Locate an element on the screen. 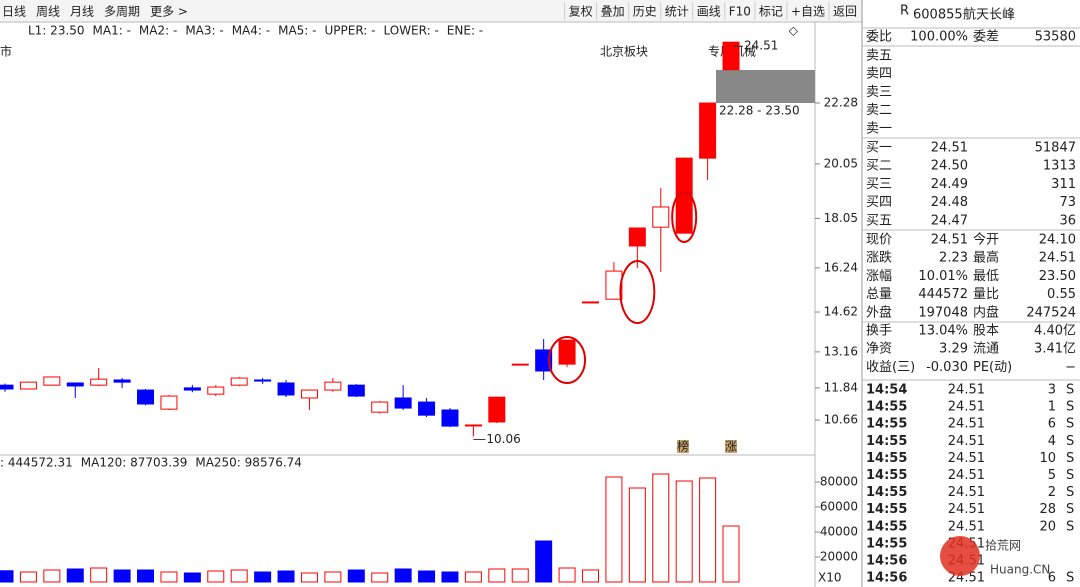 The height and width of the screenshot is (587, 1080). panel-text: 10.01% is located at coordinates (943, 276).